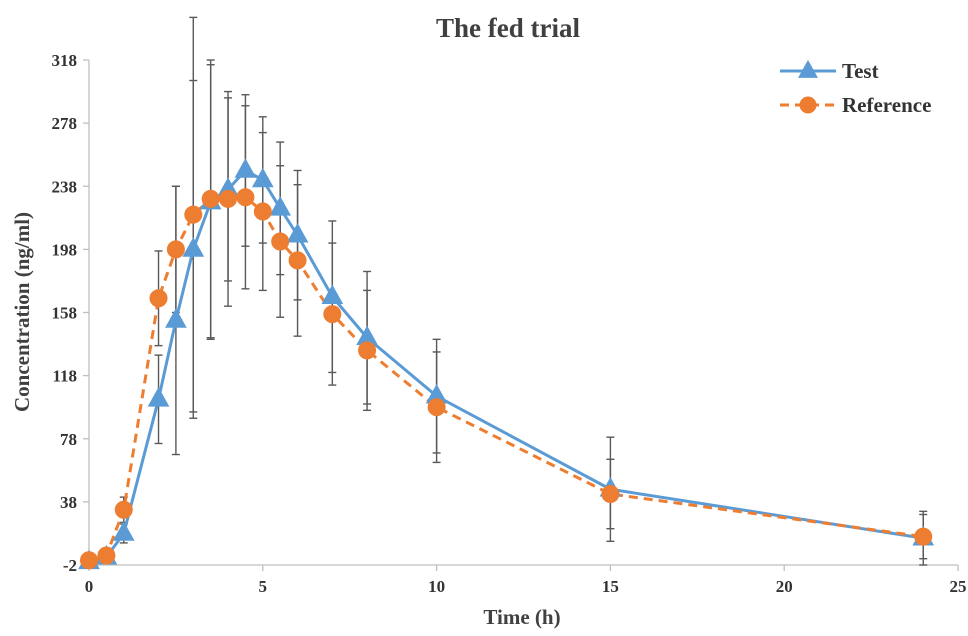 Image resolution: width=968 pixels, height=636 pixels. I want to click on x-axis-label: Time (h), so click(521, 617).